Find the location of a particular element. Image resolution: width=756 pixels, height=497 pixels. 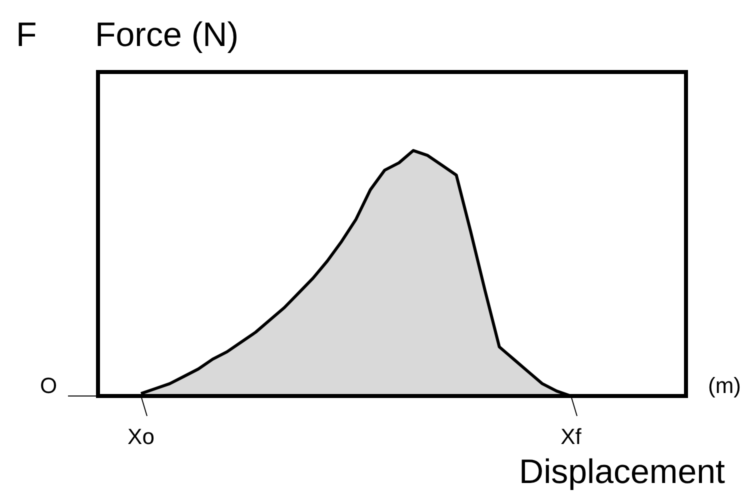

text: (m) is located at coordinates (724, 385).